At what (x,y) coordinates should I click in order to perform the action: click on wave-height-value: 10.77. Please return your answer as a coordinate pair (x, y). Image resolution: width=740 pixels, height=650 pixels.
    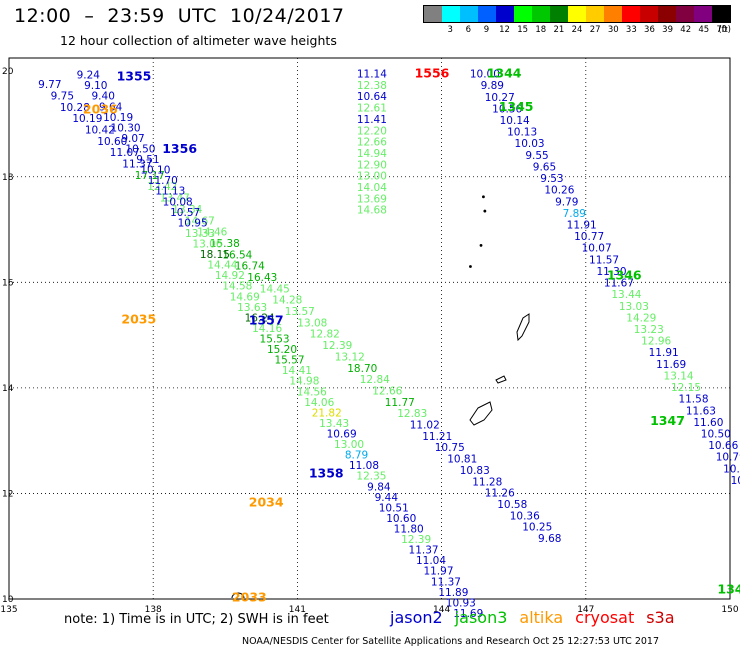
    Looking at the image, I should click on (589, 237).